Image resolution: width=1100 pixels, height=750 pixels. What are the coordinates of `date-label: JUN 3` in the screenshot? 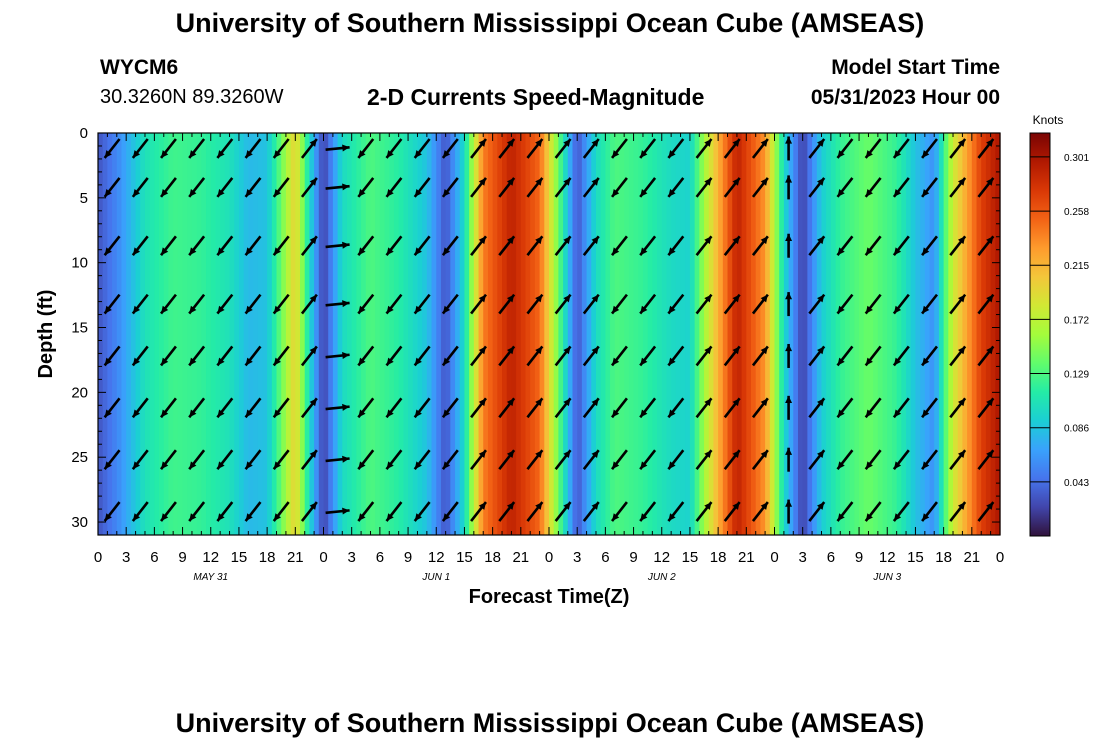 It's located at (886, 577).